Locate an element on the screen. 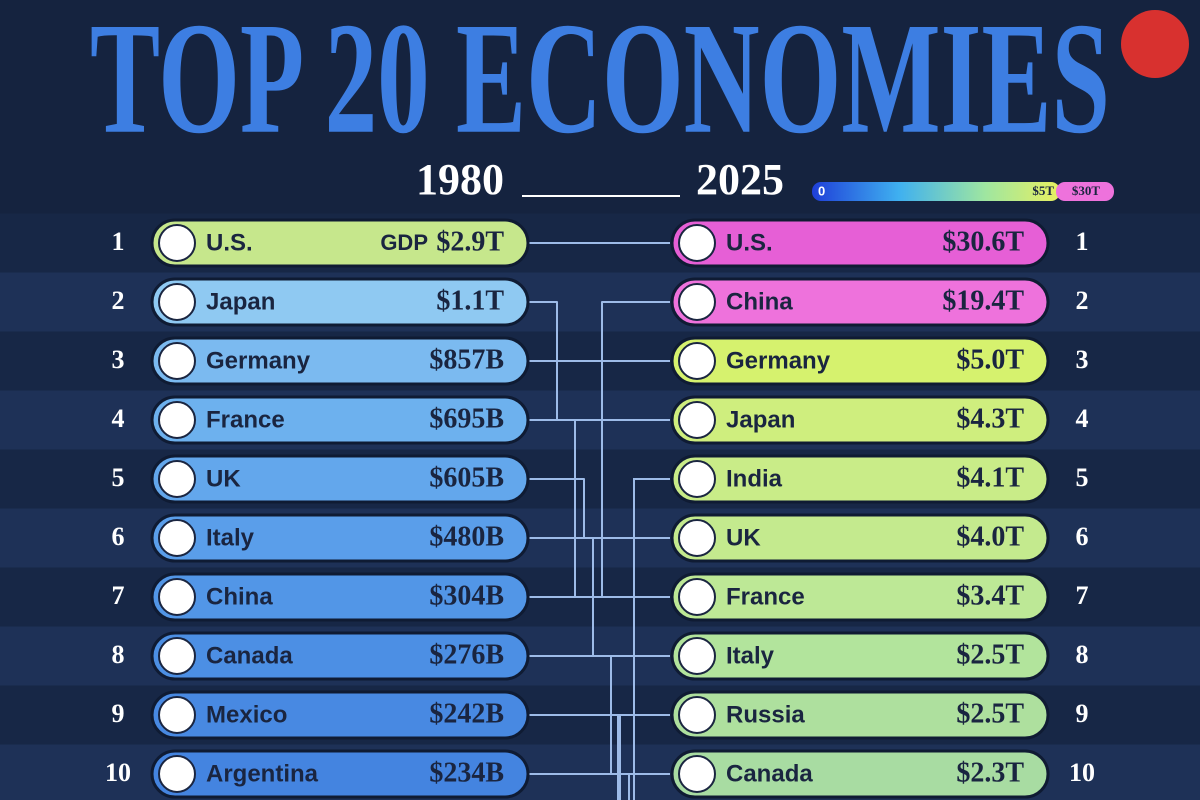  gdp-value: $605B is located at coordinates (466, 477).